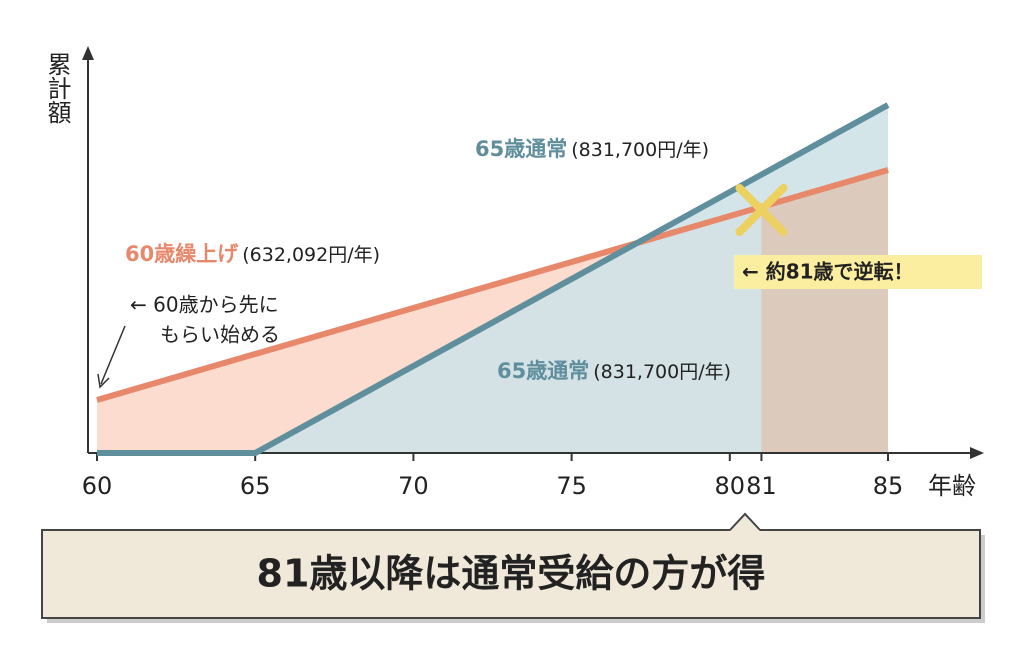  I want to click on x-tick-label: 81, so click(761, 486).